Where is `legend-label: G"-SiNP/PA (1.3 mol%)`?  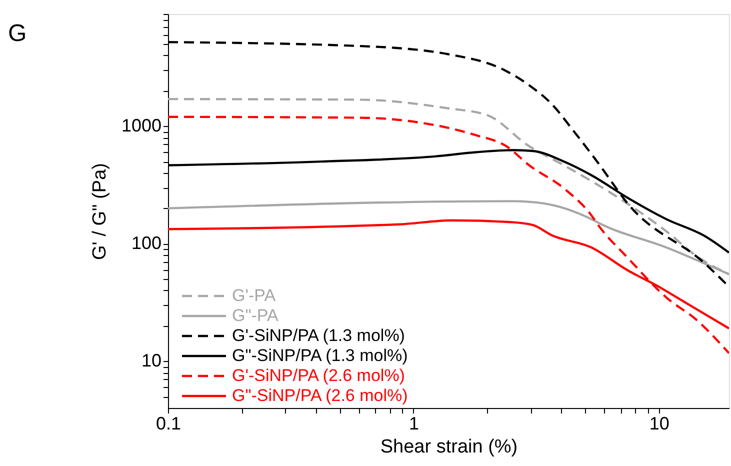 legend-label: G"-SiNP/PA (1.3 mol%) is located at coordinates (320, 355).